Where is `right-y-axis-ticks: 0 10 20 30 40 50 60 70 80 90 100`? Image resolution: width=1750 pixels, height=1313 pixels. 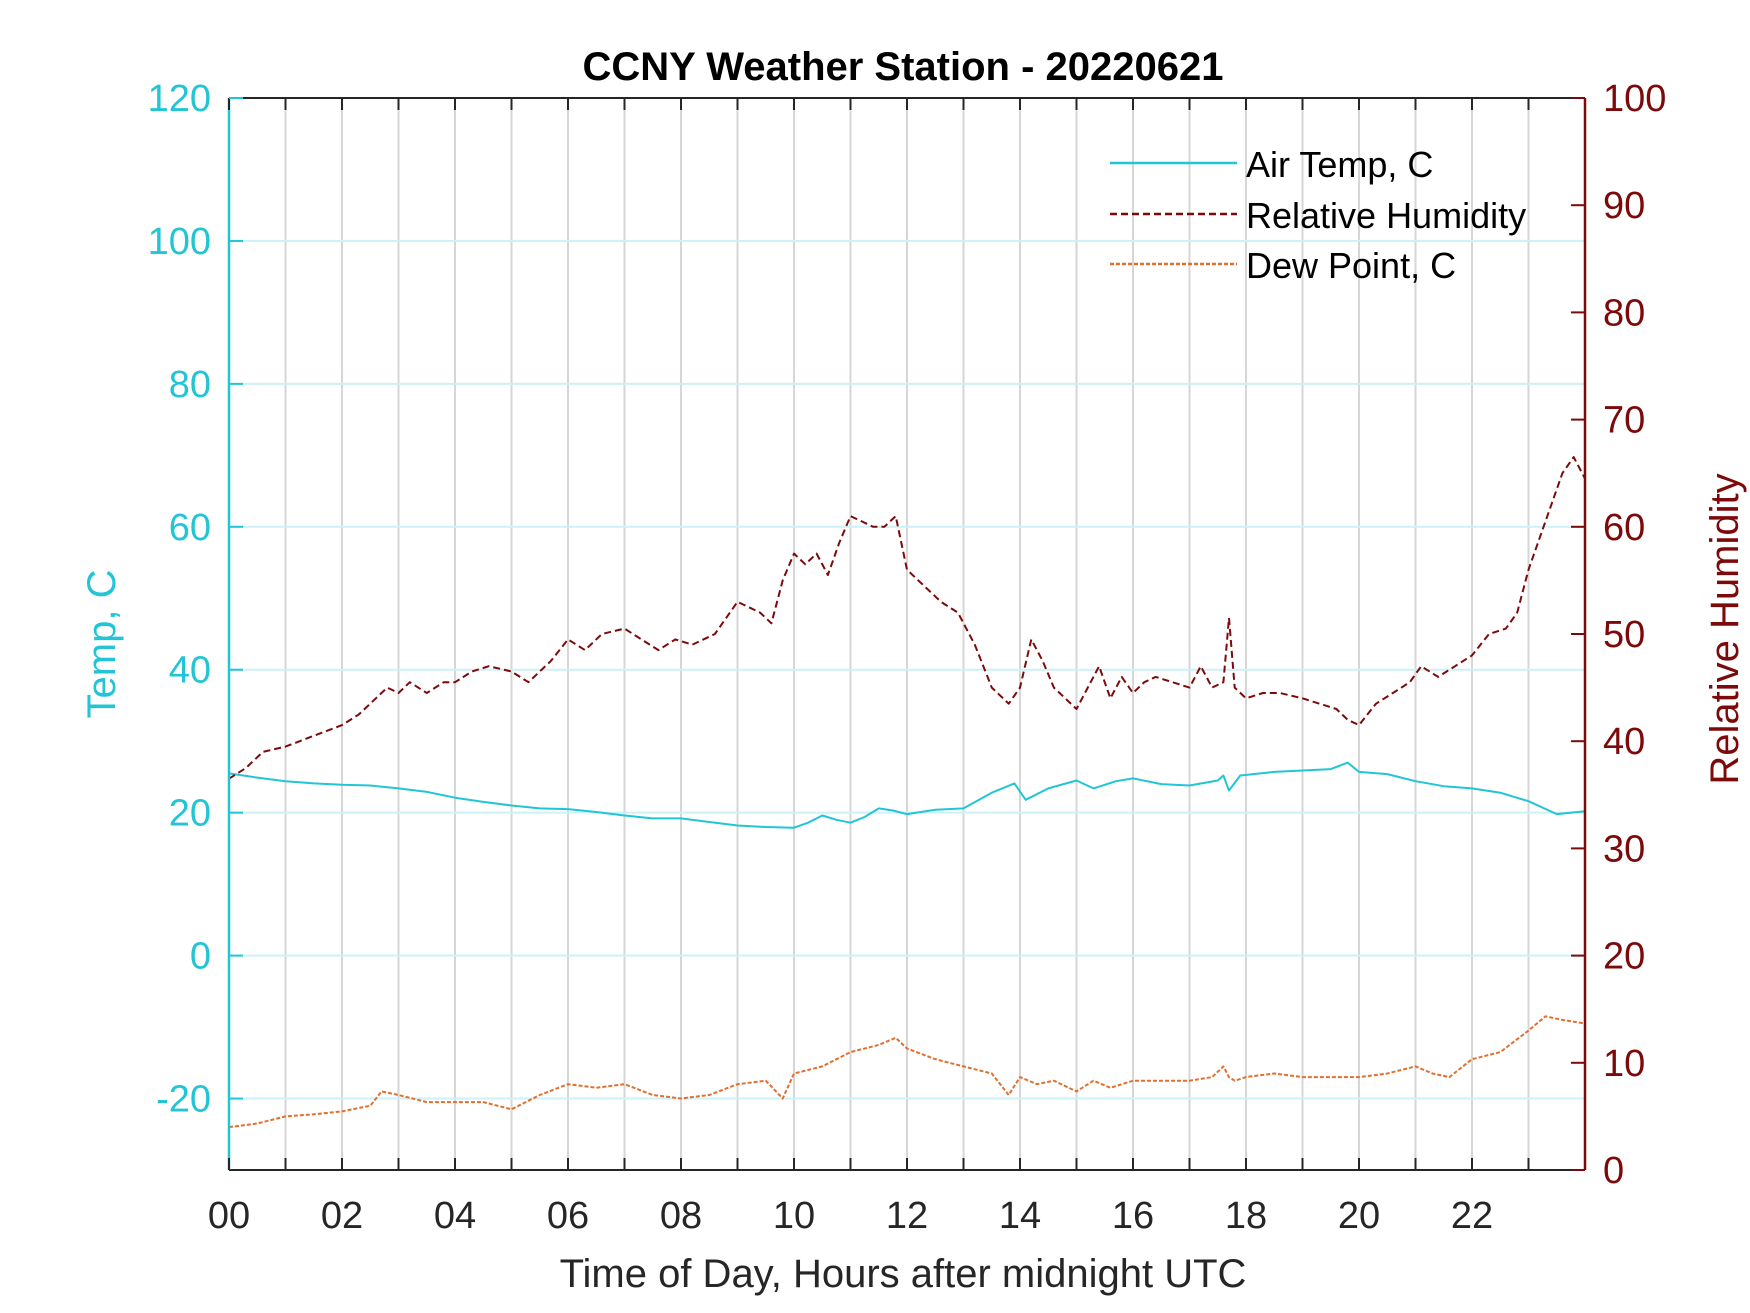
right-y-axis-ticks: 0 10 20 30 40 50 60 70 80 90 100 is located at coordinates (1618, 635).